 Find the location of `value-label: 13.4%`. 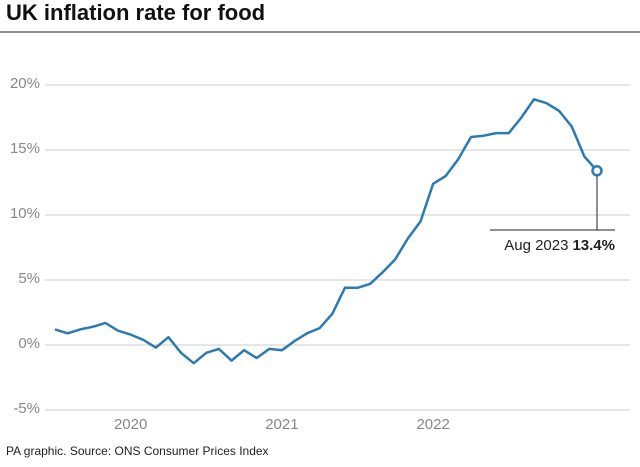

value-label: 13.4% is located at coordinates (593, 245).